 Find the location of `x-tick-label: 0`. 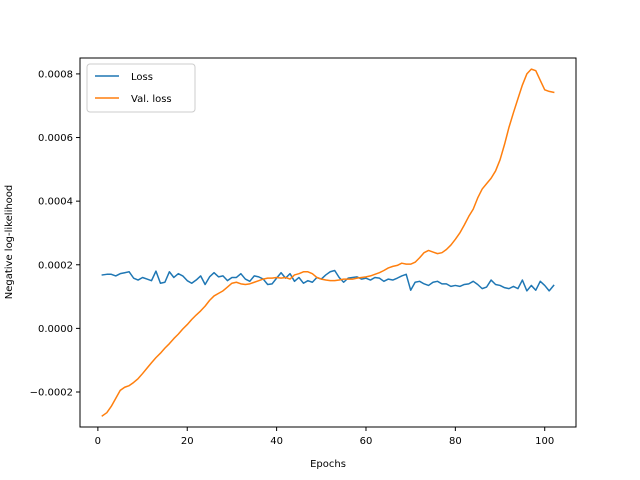

x-tick-label: 0 is located at coordinates (98, 441).